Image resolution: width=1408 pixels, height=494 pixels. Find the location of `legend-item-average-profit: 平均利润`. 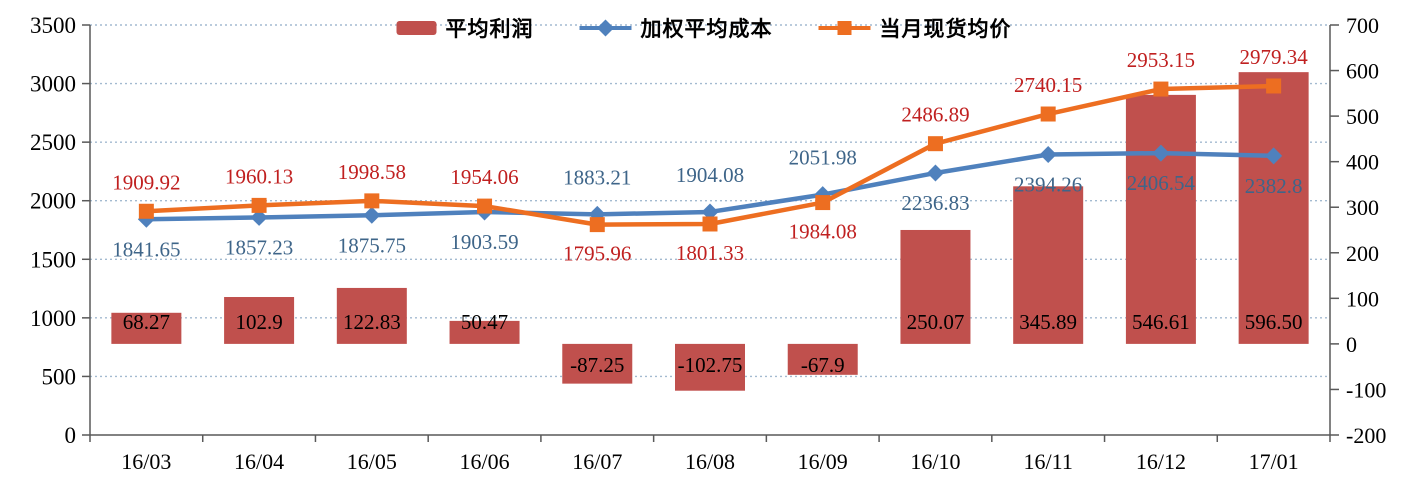

legend-item-average-profit: 平均利润 is located at coordinates (465, 28).